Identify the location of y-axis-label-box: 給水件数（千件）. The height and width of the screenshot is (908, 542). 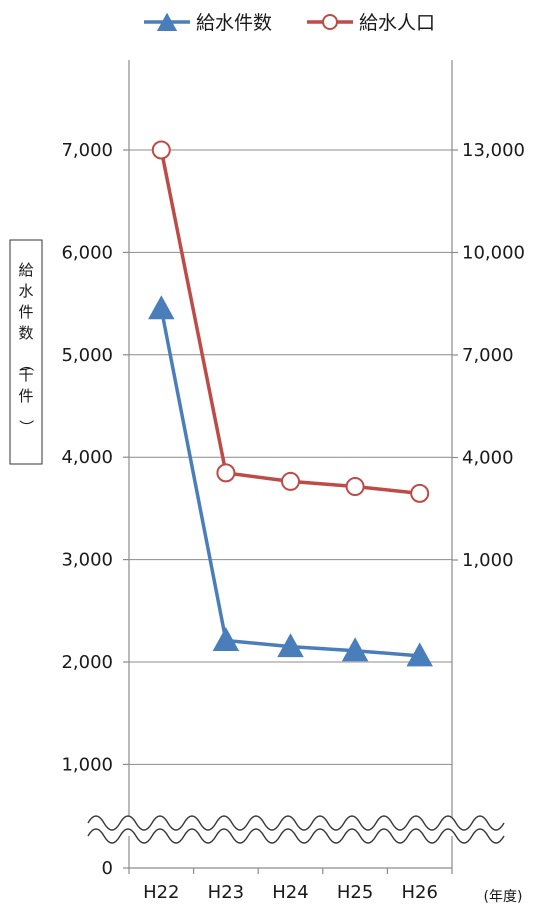
(26, 352).